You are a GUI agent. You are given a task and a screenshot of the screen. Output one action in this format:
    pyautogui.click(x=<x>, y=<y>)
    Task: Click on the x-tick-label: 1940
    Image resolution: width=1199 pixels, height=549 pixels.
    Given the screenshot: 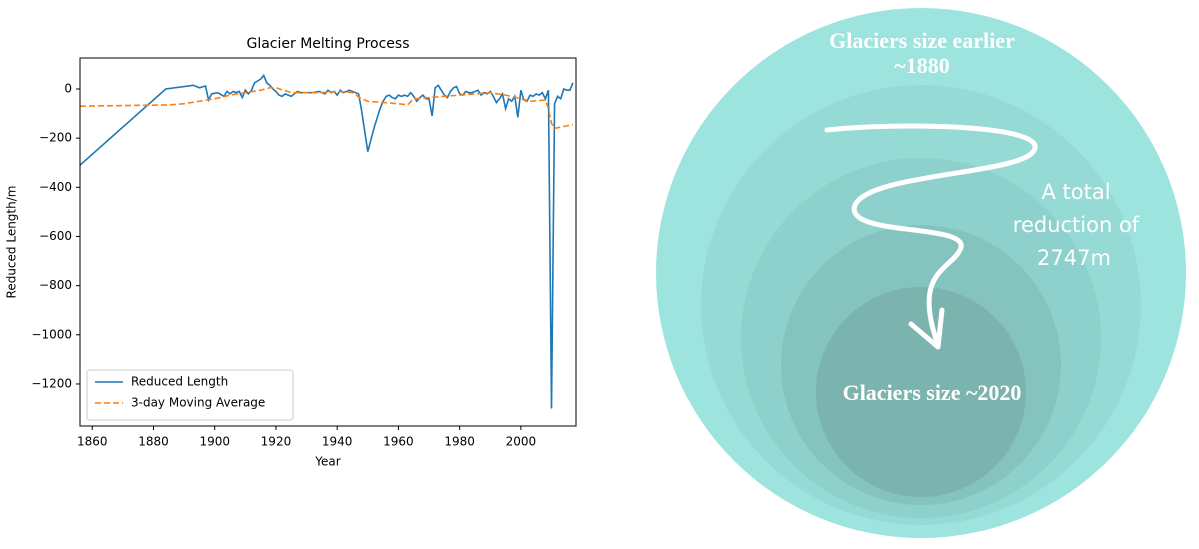 What is the action you would take?
    pyautogui.click(x=337, y=442)
    